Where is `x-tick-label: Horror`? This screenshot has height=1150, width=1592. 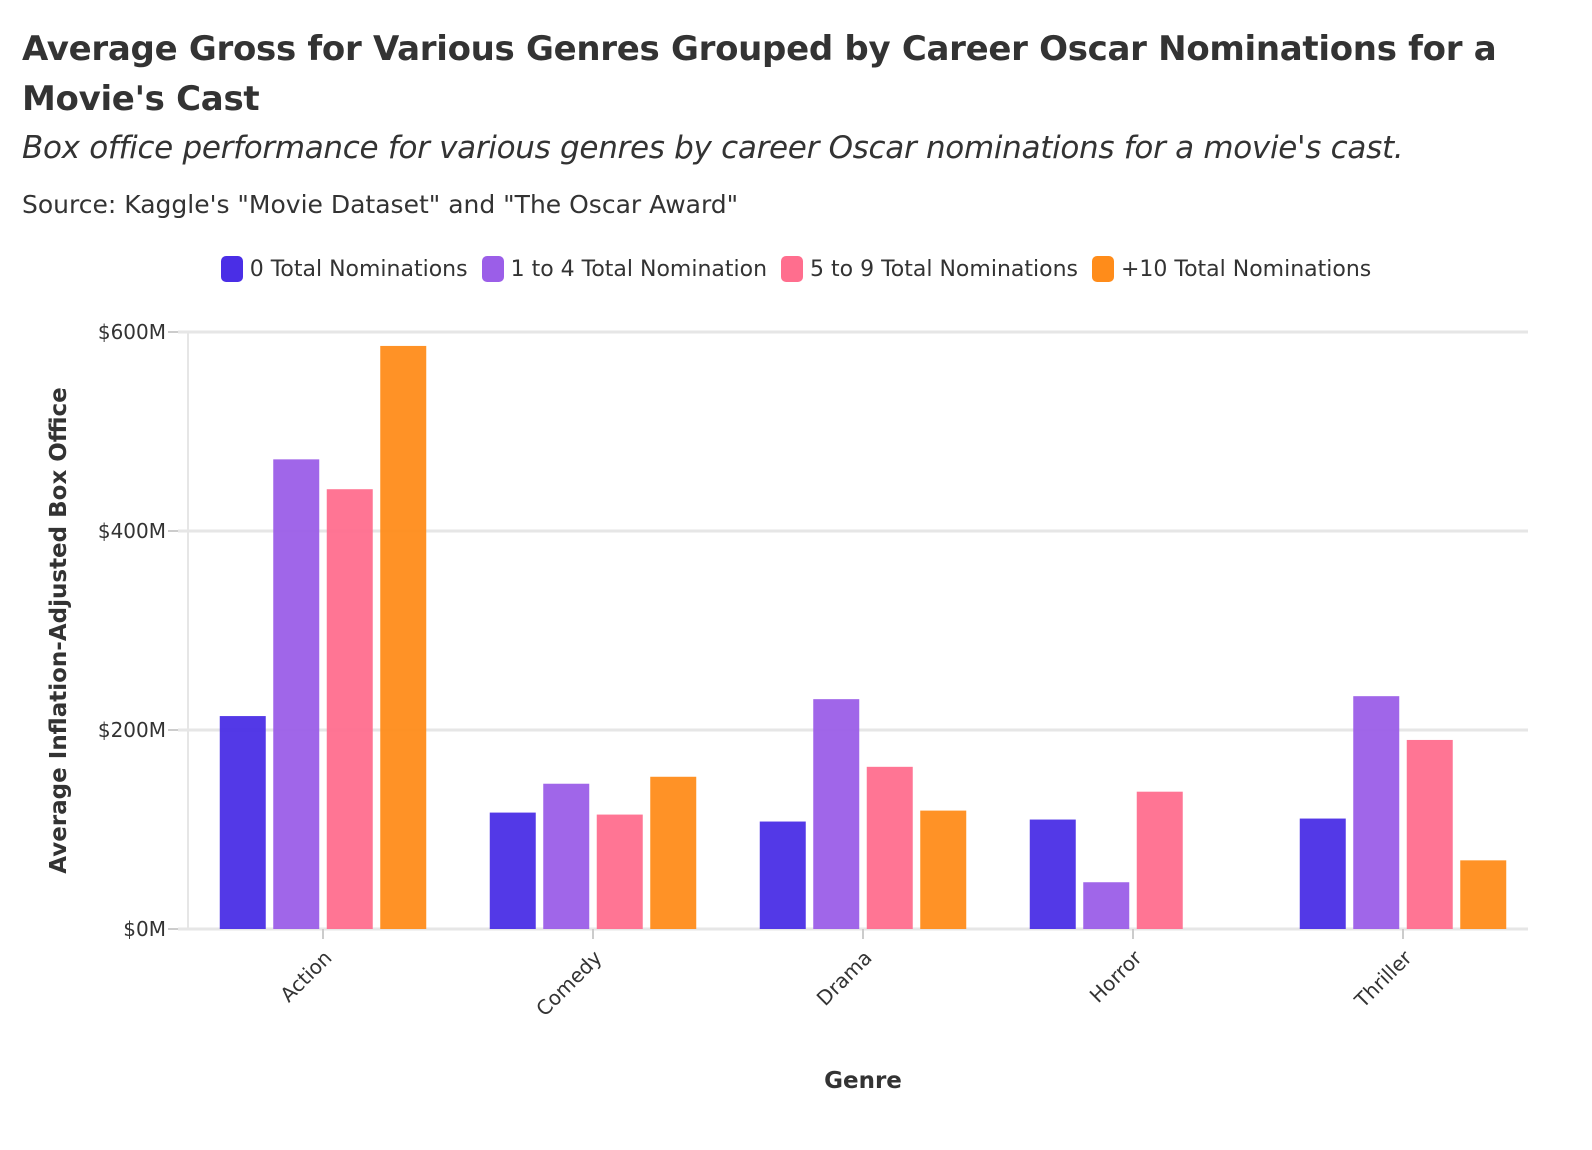 x-tick-label: Horror is located at coordinates (1116, 976).